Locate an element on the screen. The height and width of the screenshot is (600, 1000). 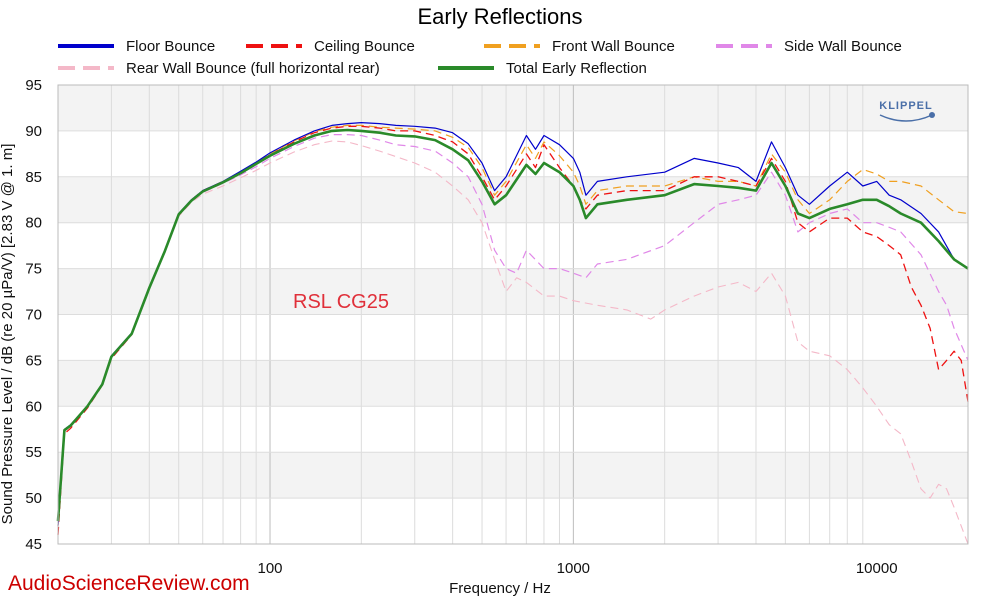
y-tick-label: 90 is located at coordinates (33, 131).